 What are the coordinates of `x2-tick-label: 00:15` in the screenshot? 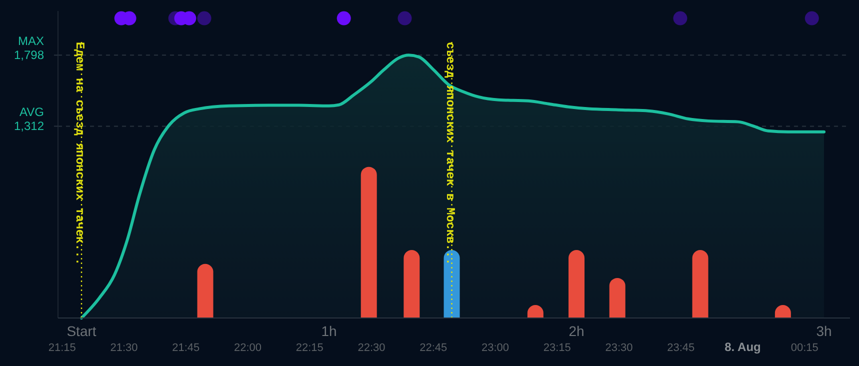 It's located at (804, 348).